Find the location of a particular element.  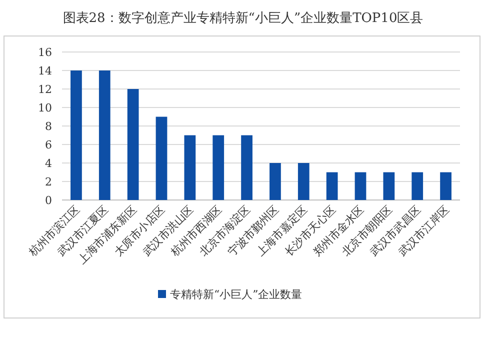

y-tick-label: 0 is located at coordinates (48, 200).